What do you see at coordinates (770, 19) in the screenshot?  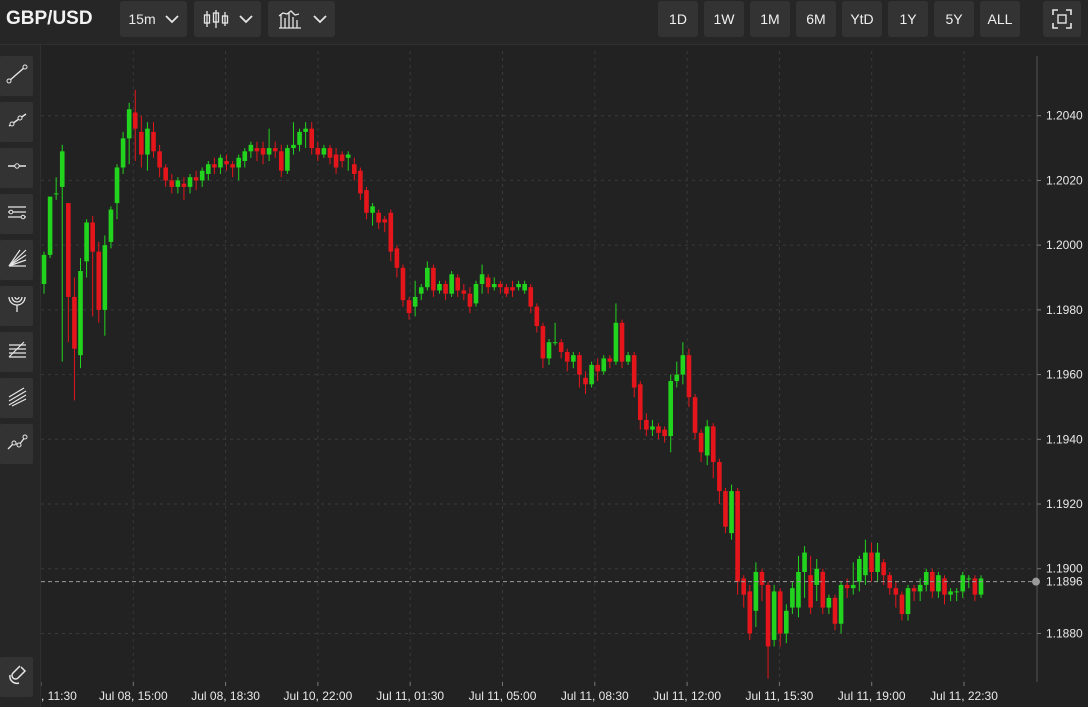 I see `range-1m-button: 1M` at bounding box center [770, 19].